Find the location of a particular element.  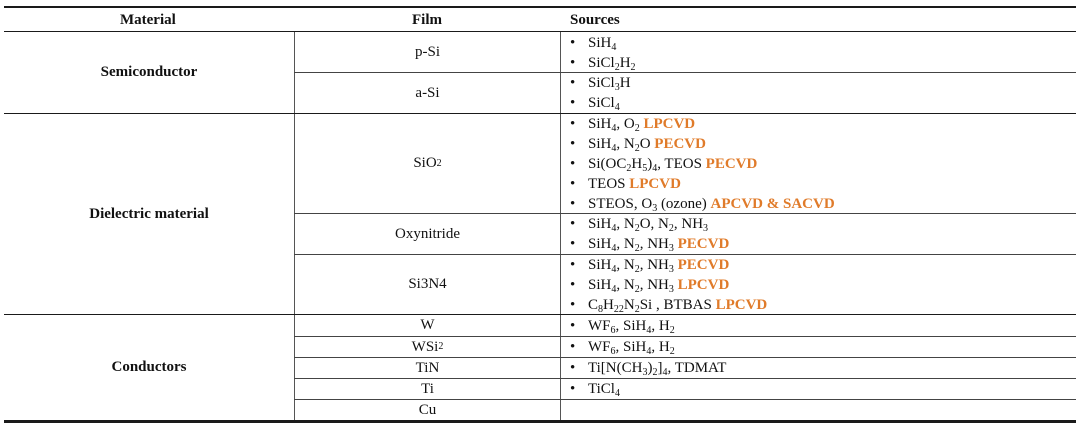

source-item: • SiCl4 is located at coordinates (600, 103).